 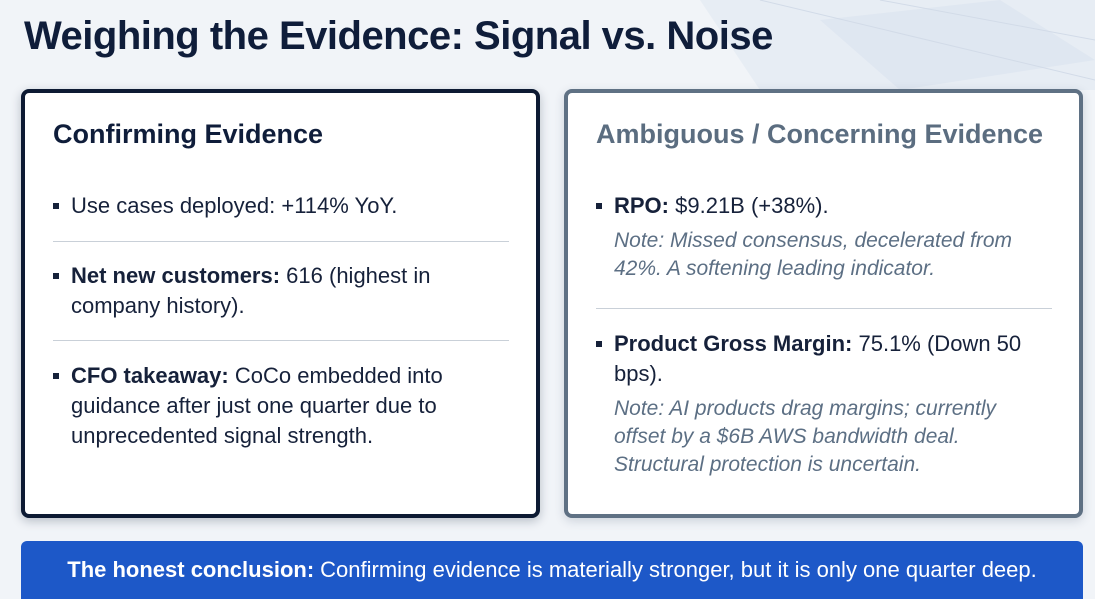 What do you see at coordinates (398, 36) in the screenshot?
I see `page-title: Weighing the Evidence: Signal vs. Noise` at bounding box center [398, 36].